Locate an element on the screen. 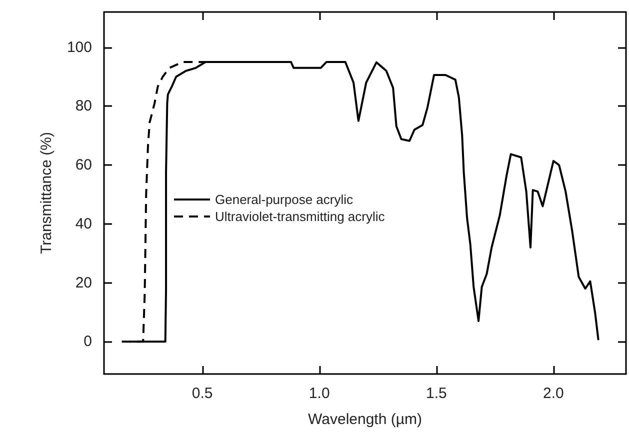 This screenshot has width=629, height=441. x-tick-label: 2.0 is located at coordinates (553, 393).